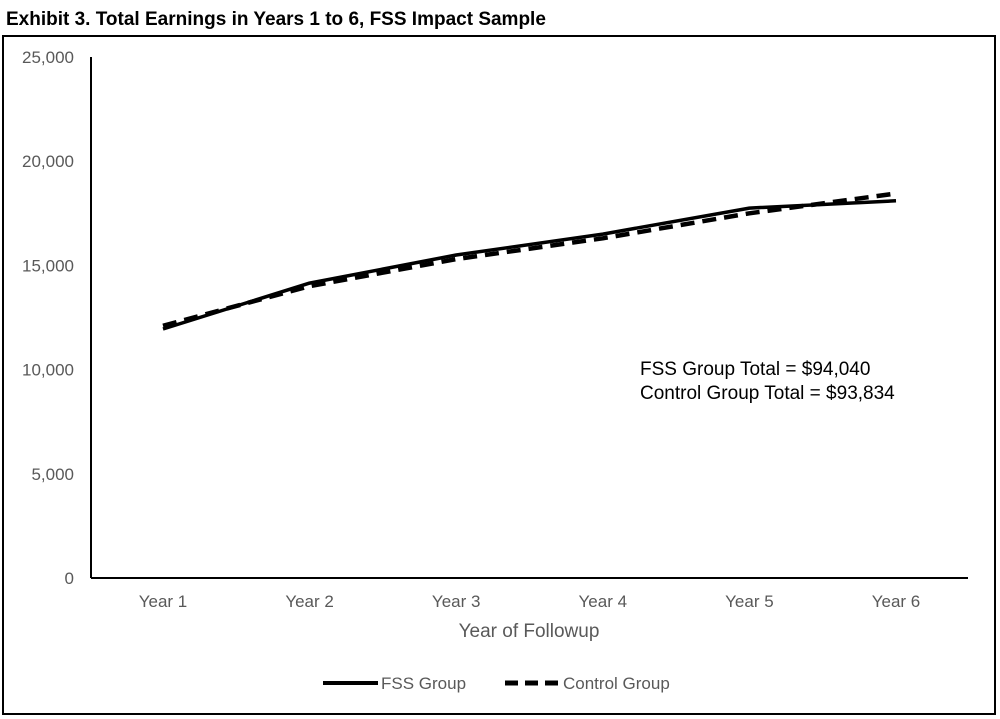 Image resolution: width=1000 pixels, height=719 pixels. I want to click on y-axis-ticks: 0 5,000 10,000 15,000 20,000 25,000, so click(48, 318).